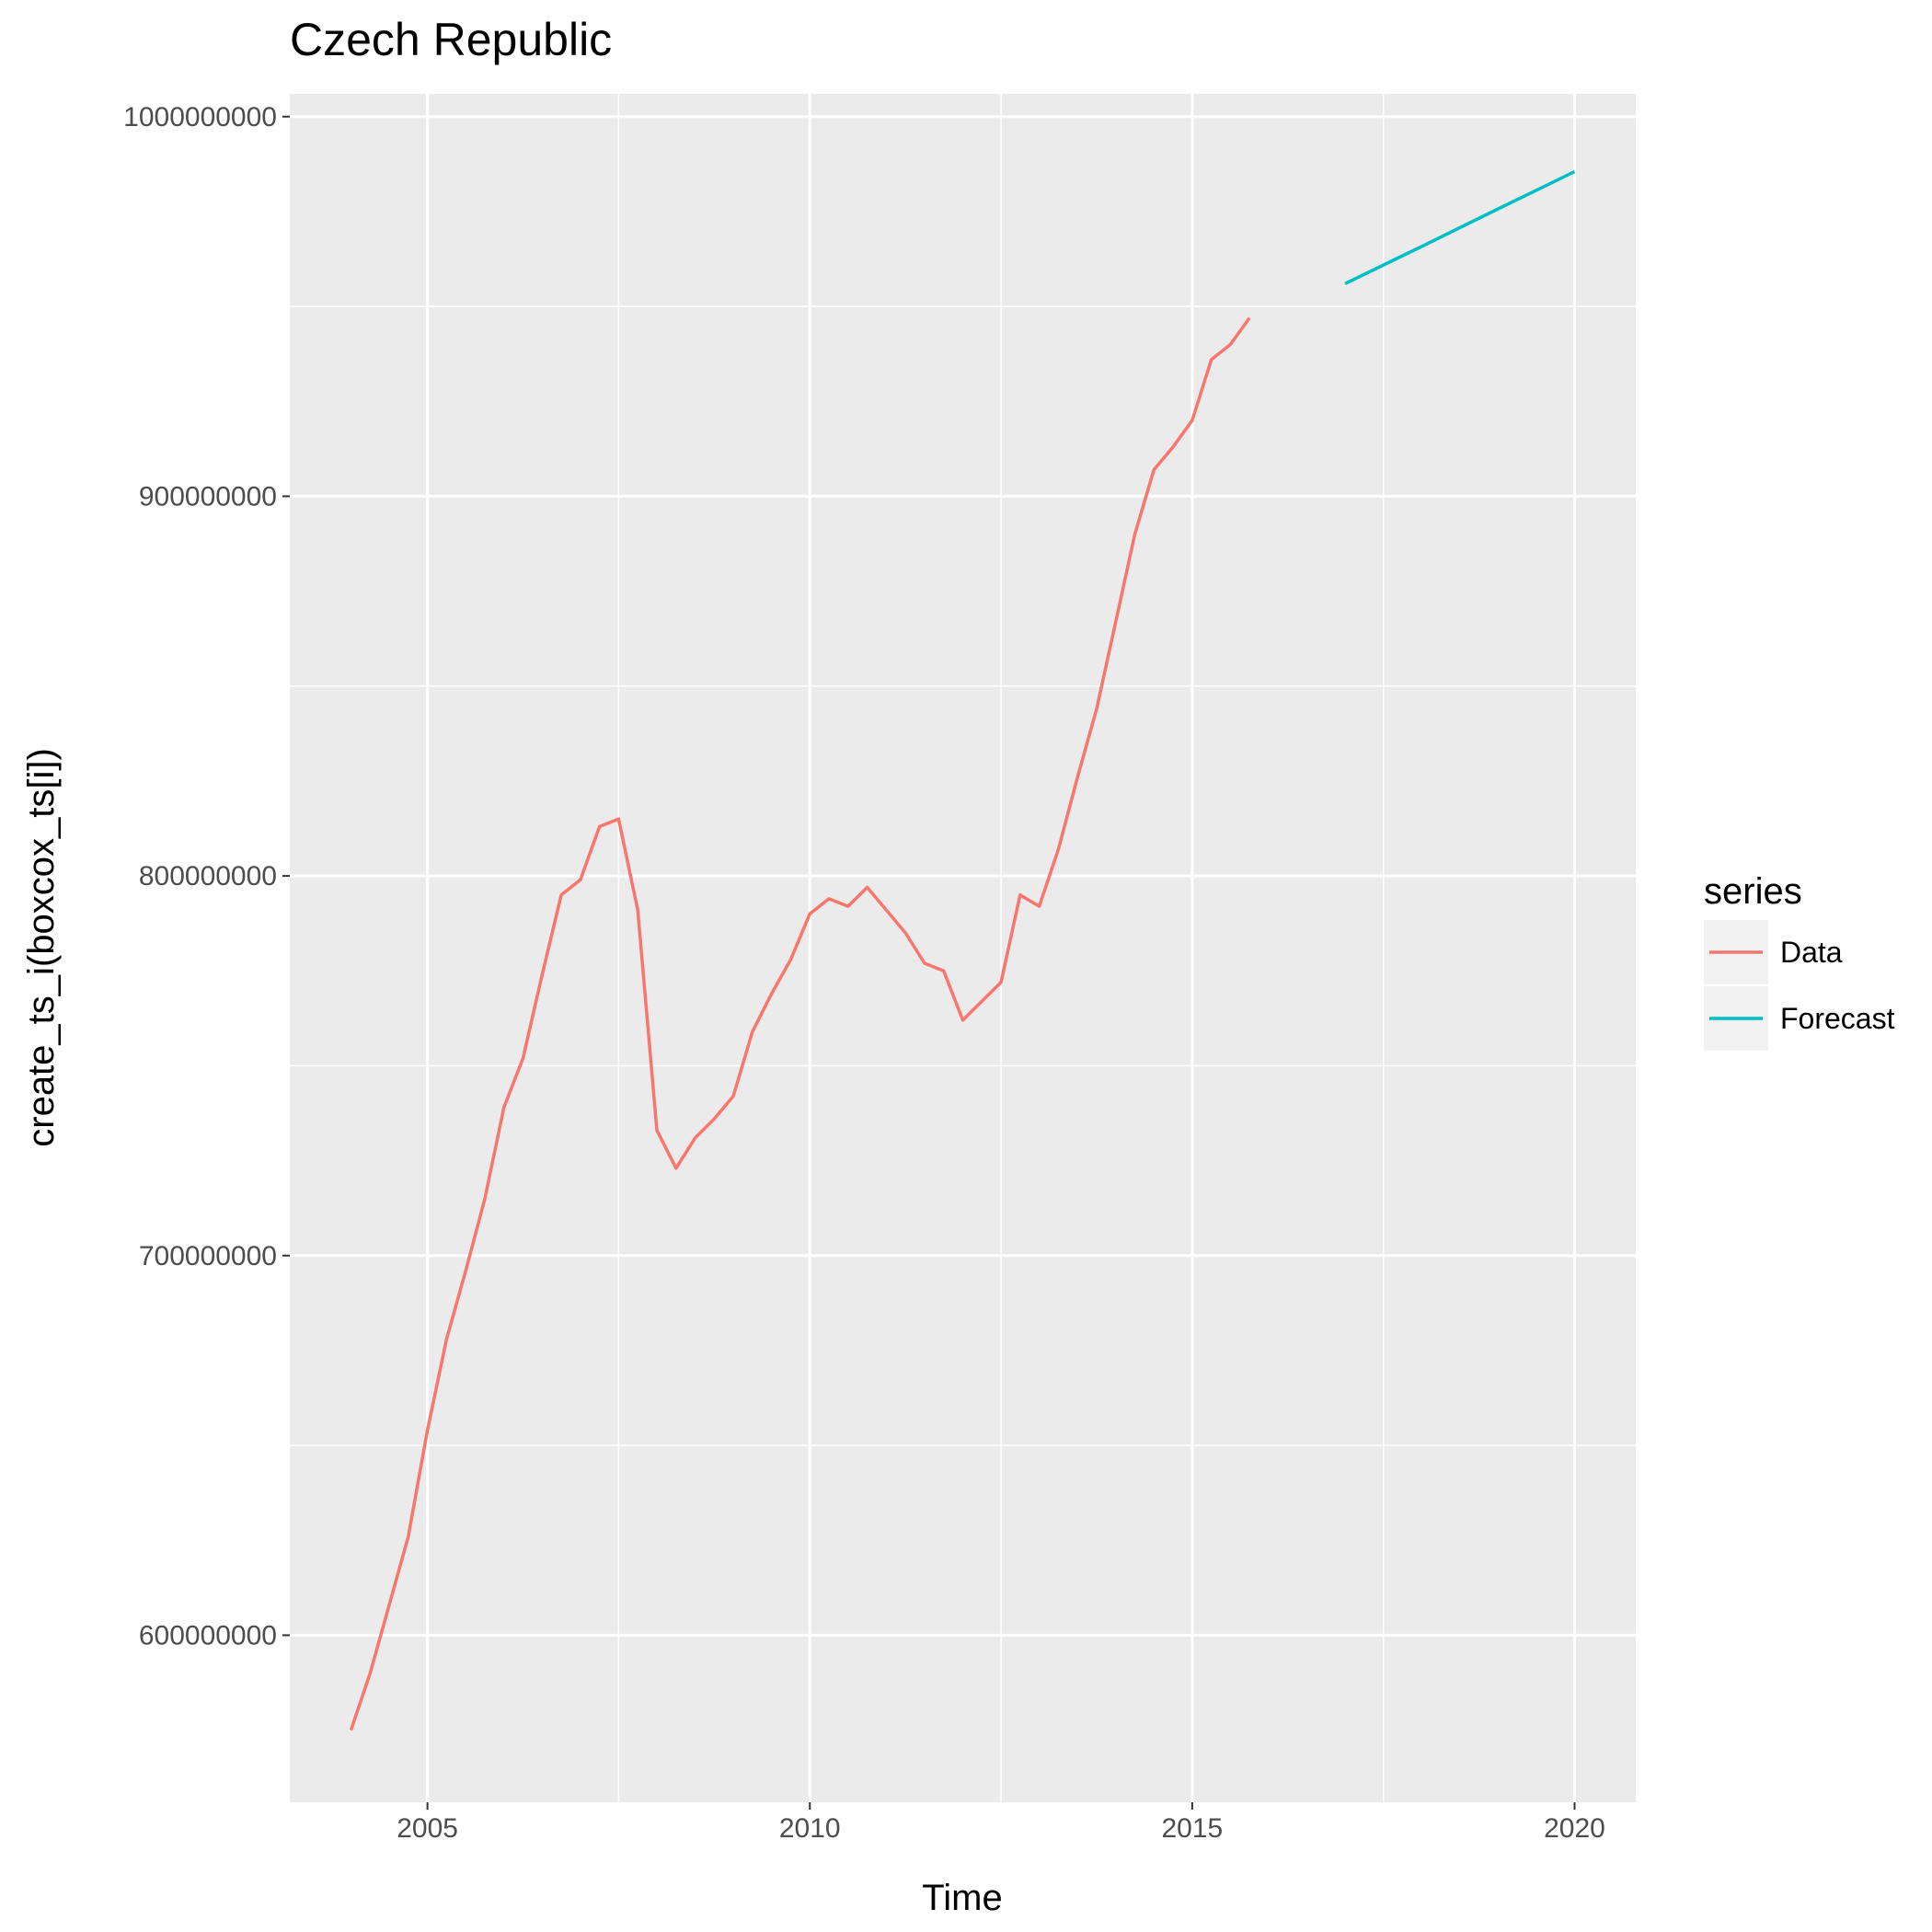 This screenshot has width=1932, height=1932. Describe the element at coordinates (208, 1256) in the screenshot. I see `y-tick-label: 700000000` at that location.